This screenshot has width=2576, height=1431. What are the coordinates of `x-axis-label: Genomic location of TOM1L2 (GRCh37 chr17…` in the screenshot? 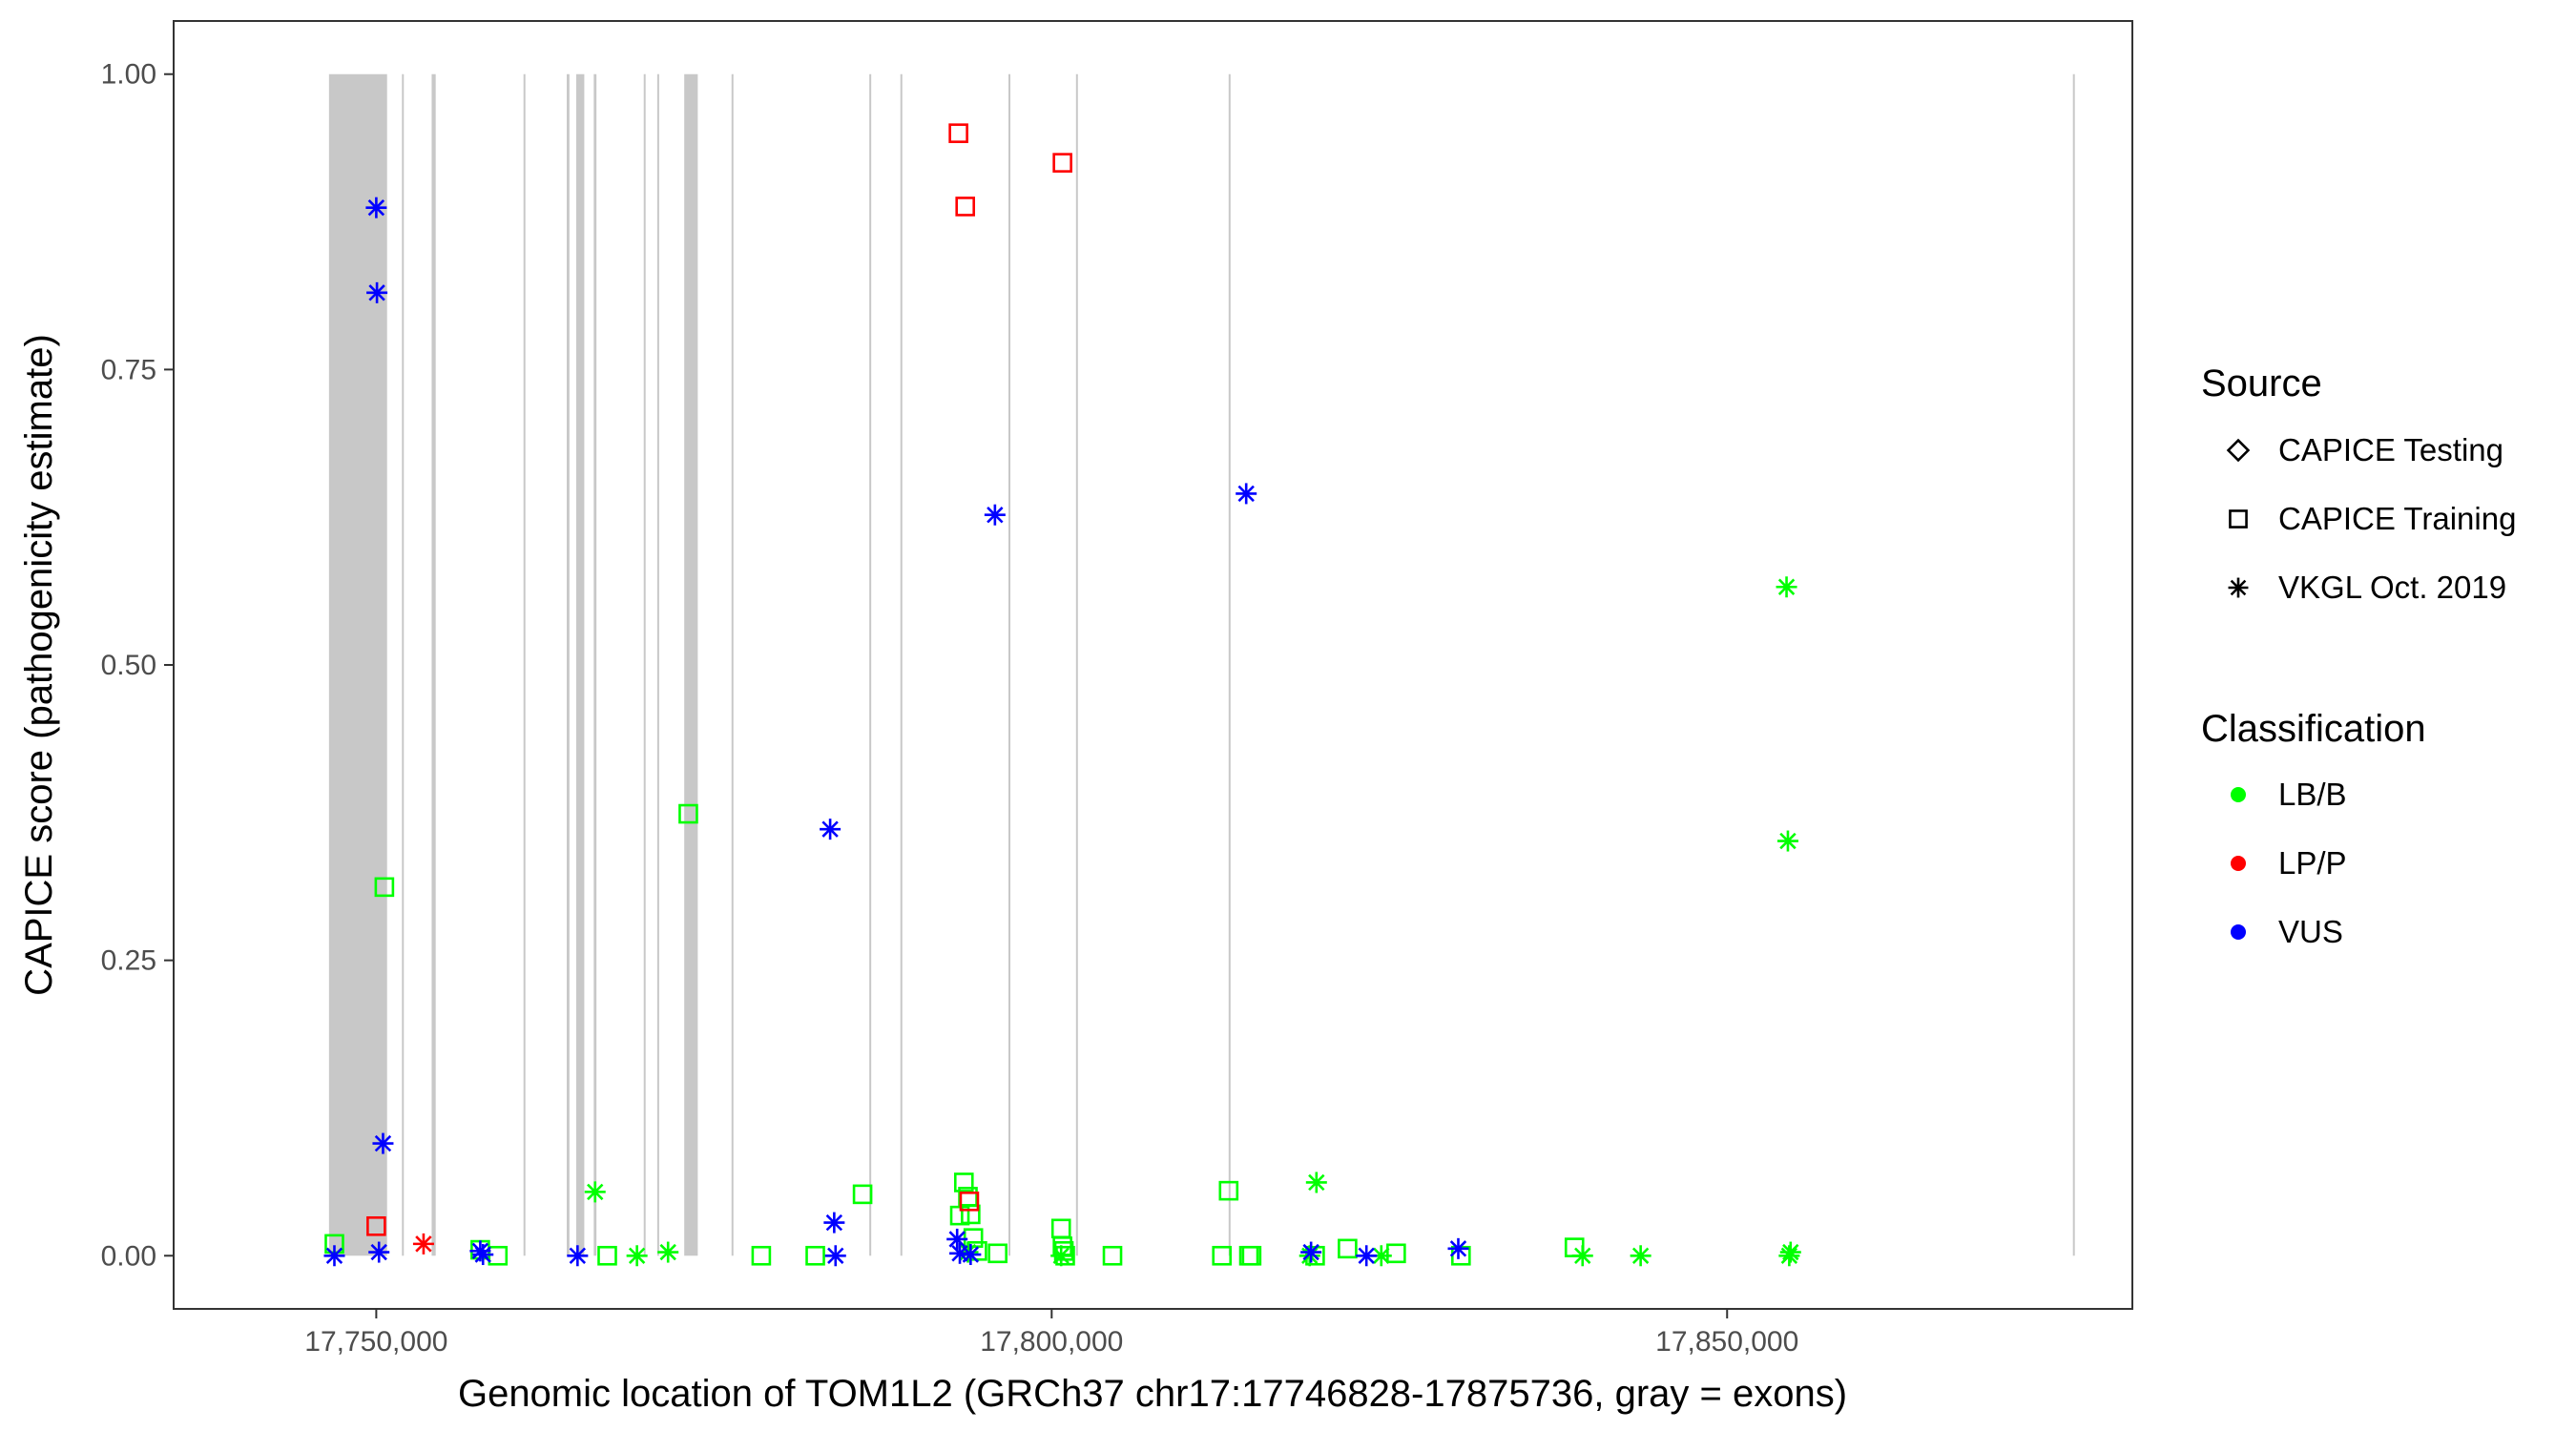 It's located at (1152, 1394).